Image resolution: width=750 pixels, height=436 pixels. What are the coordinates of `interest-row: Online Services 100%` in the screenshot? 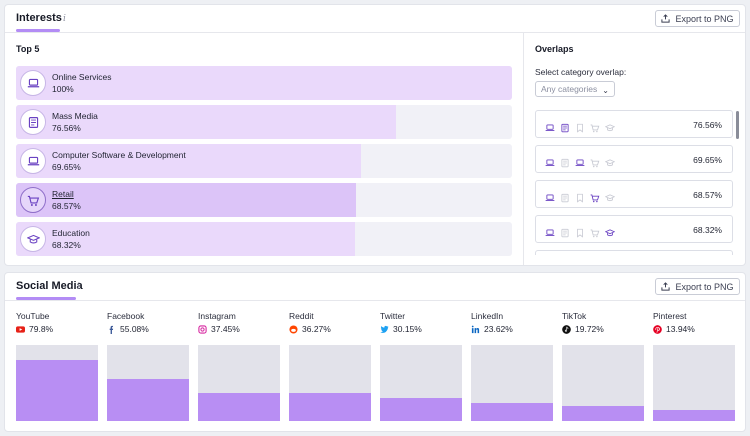 It's located at (264, 83).